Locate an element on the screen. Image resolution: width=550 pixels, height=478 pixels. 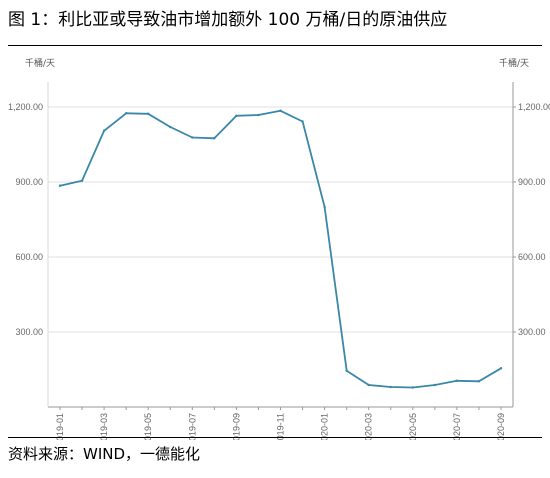
y-tick-label-right: 900.00 is located at coordinates (532, 182).